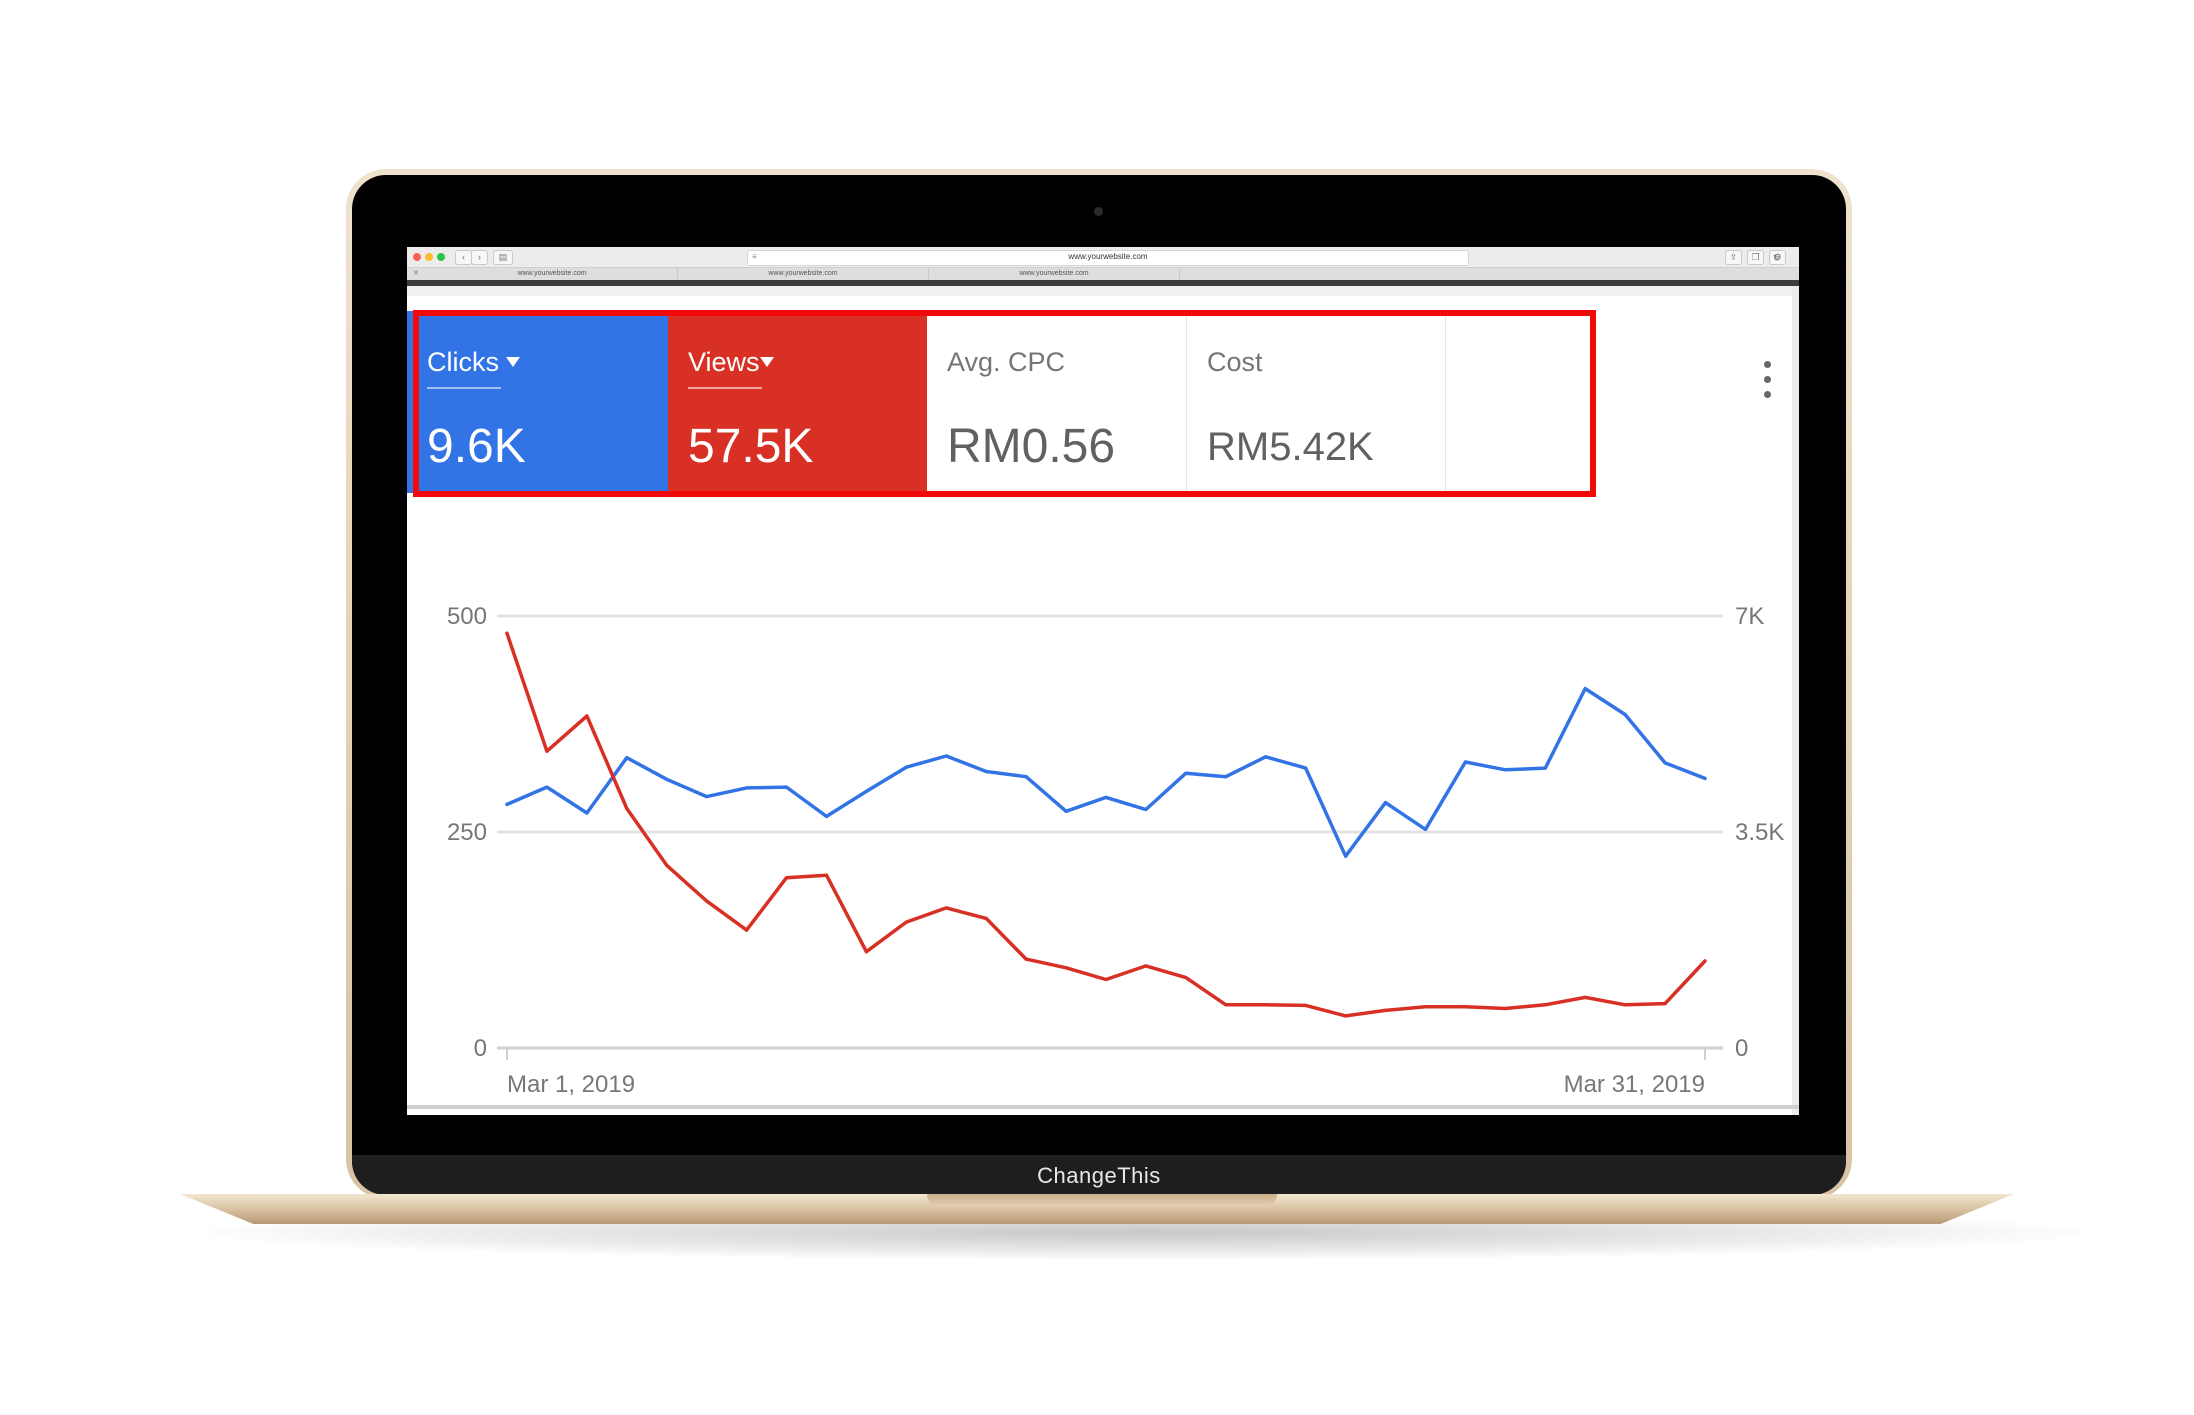  What do you see at coordinates (724, 362) in the screenshot?
I see `scorecard-views-label: Views` at bounding box center [724, 362].